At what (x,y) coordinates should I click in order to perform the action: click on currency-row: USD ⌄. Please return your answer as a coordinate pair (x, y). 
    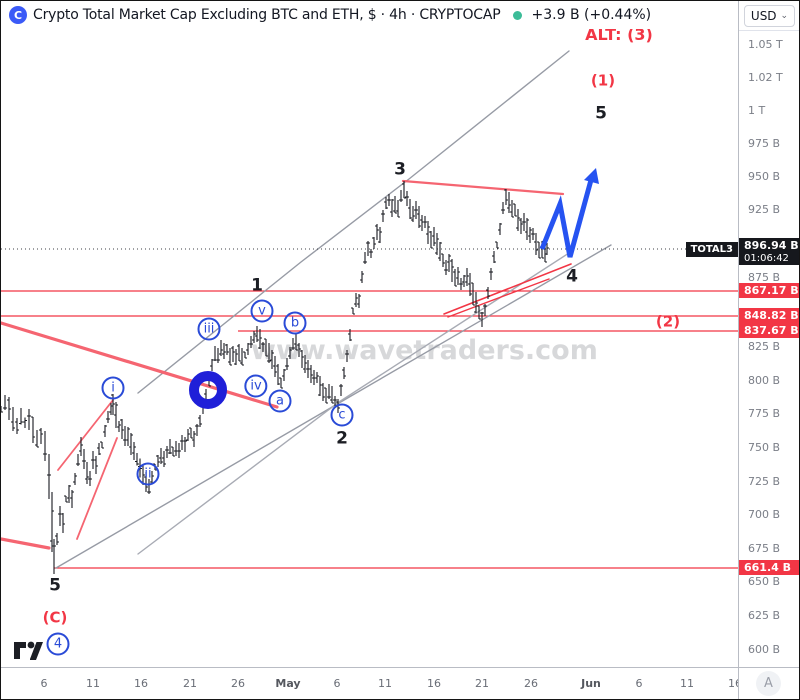
    Looking at the image, I should click on (769, 16).